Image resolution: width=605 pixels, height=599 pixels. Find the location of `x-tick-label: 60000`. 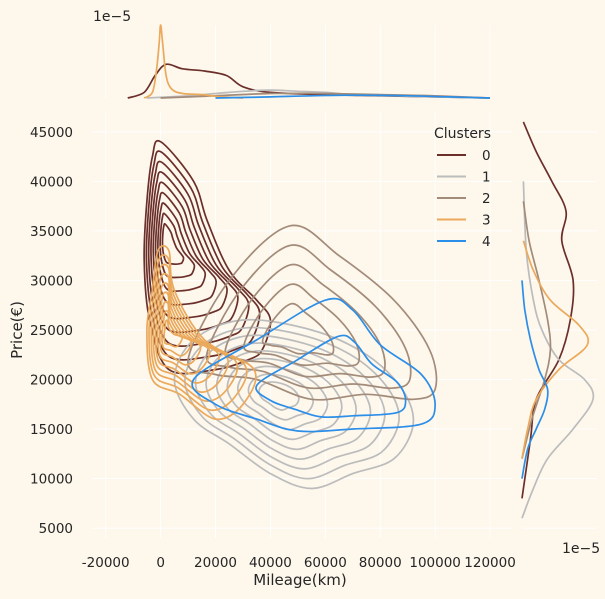

x-tick-label: 60000 is located at coordinates (325, 563).